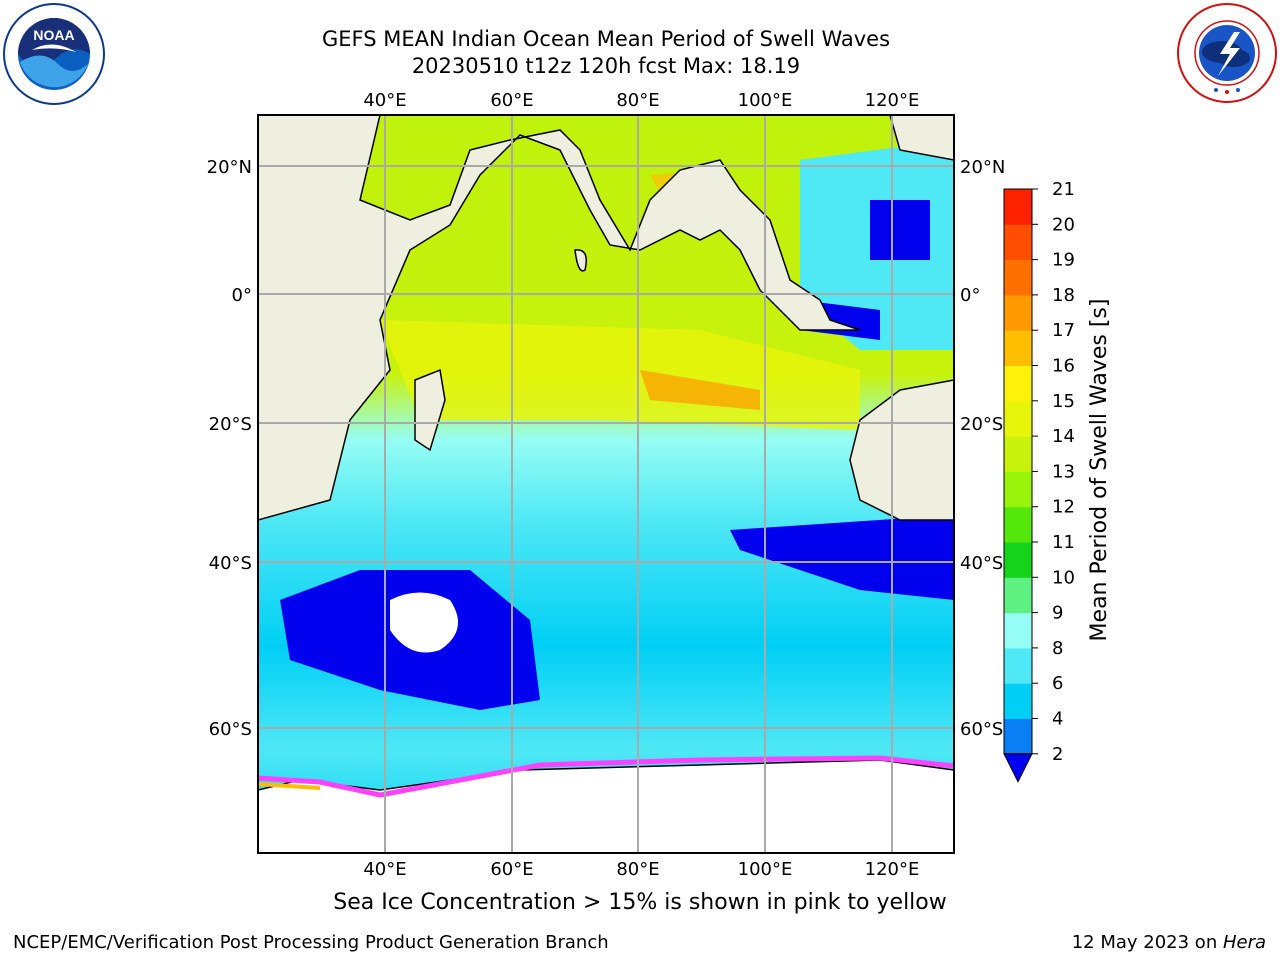 This screenshot has width=1280, height=960. Describe the element at coordinates (900, 230) in the screenshot. I see `south-china-sea-low` at that location.